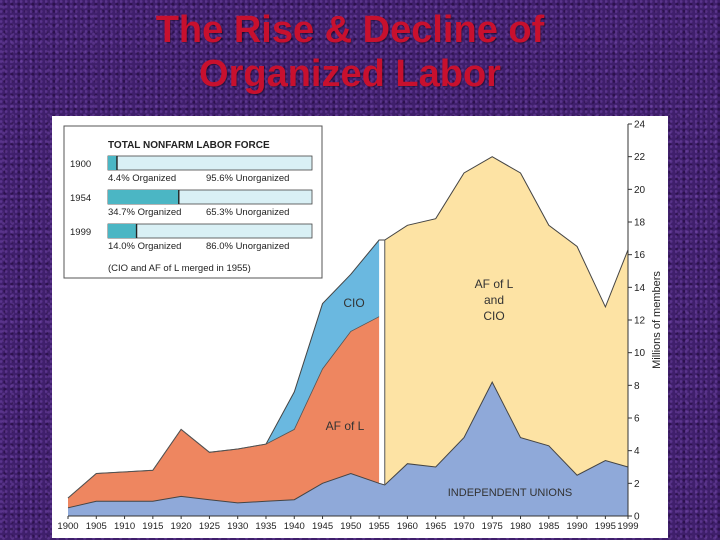 The height and width of the screenshot is (540, 720). Describe the element at coordinates (350, 526) in the screenshot. I see `x-tick-label-1950: 1950` at that location.